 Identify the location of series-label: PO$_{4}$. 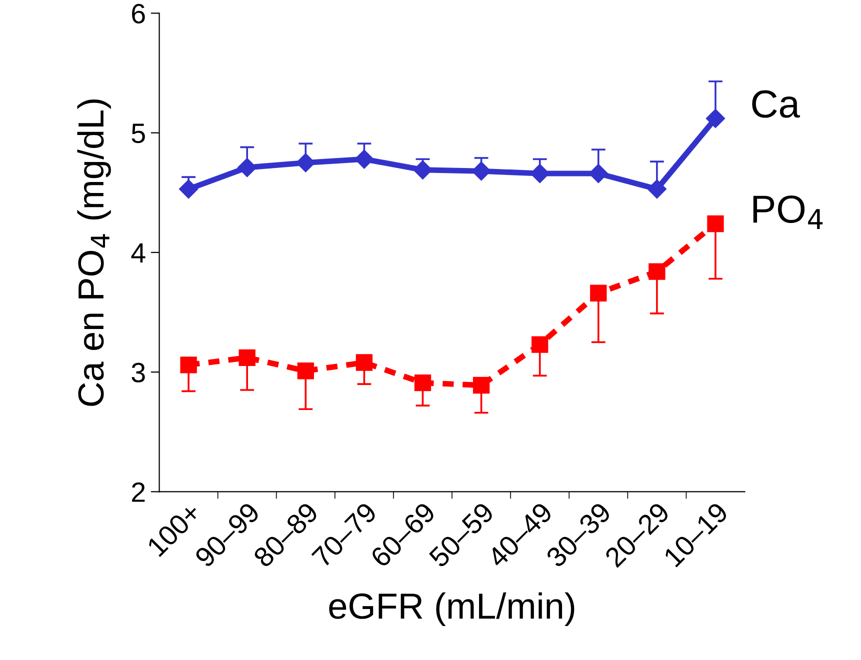
(788, 212).